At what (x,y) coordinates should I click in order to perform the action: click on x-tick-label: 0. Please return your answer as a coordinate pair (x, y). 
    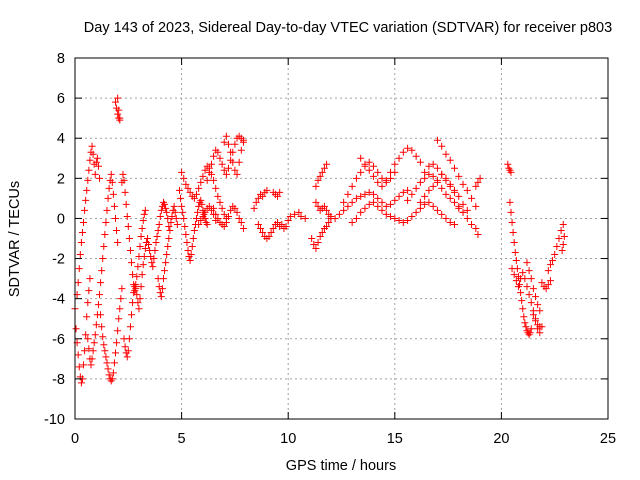
    Looking at the image, I should click on (75, 439).